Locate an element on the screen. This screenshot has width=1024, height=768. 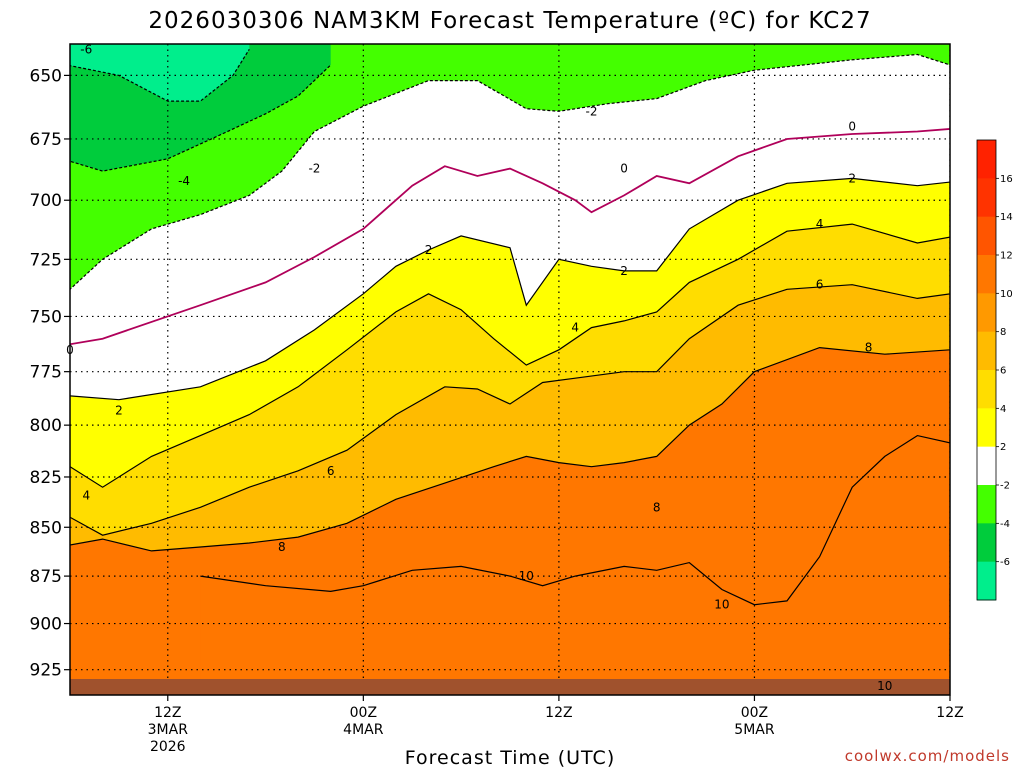
y-tick-label: 825 is located at coordinates (46, 478).